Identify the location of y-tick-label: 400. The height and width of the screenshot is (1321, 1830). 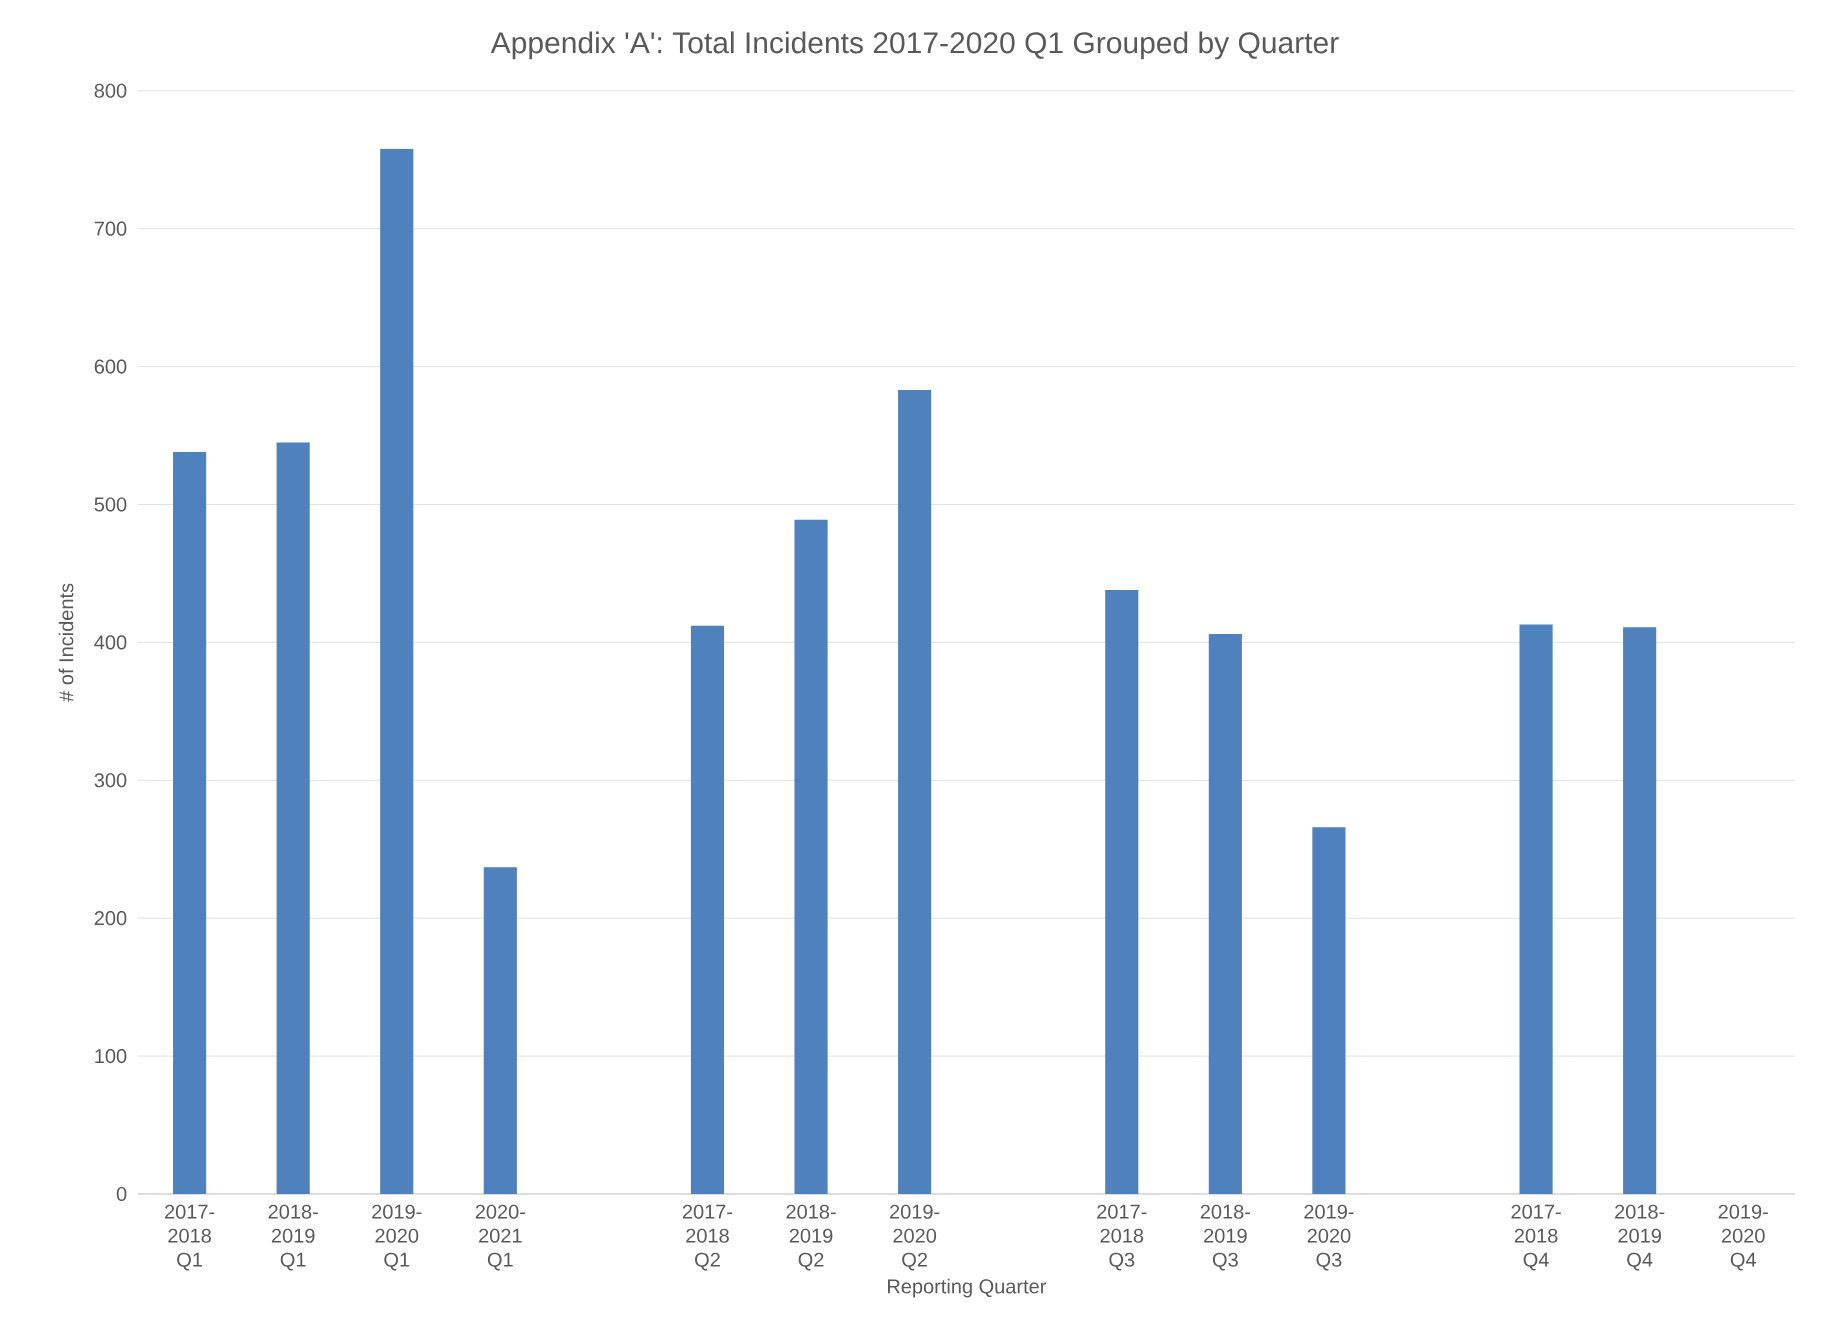
(110, 642).